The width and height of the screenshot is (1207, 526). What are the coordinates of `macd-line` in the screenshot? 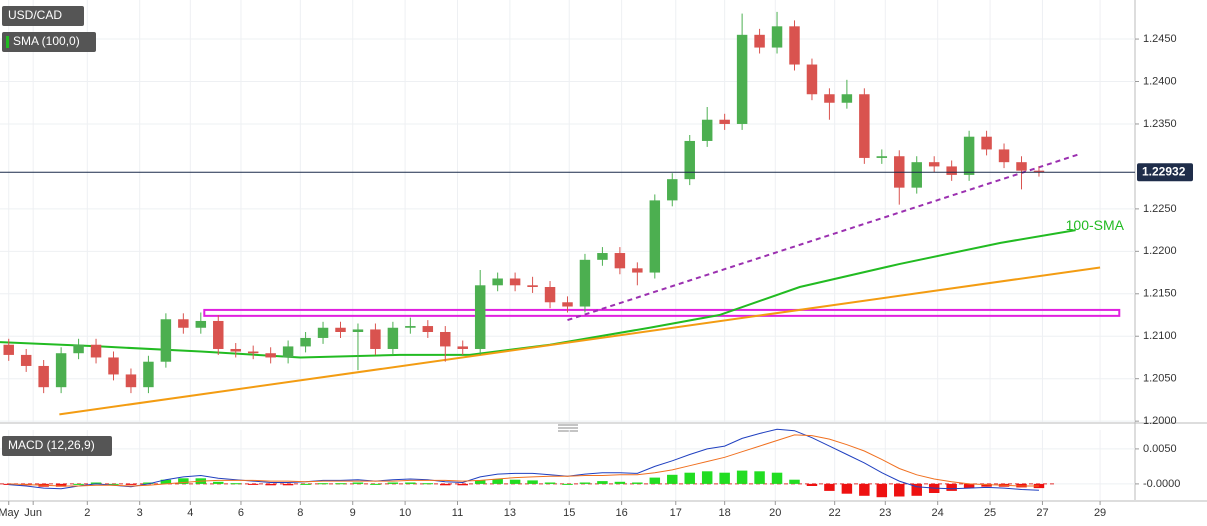 It's located at (523, 459).